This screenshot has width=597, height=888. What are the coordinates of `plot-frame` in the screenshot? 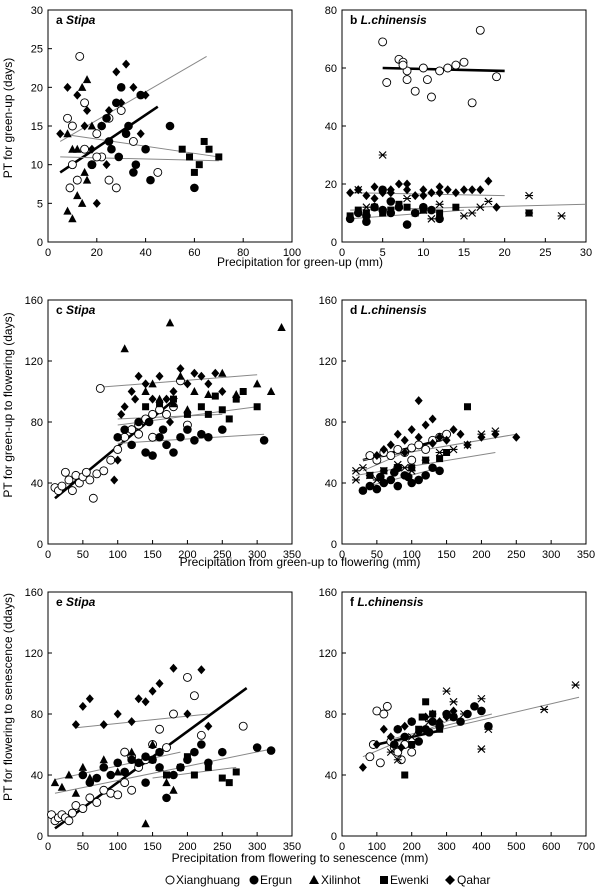 It's located at (464, 422).